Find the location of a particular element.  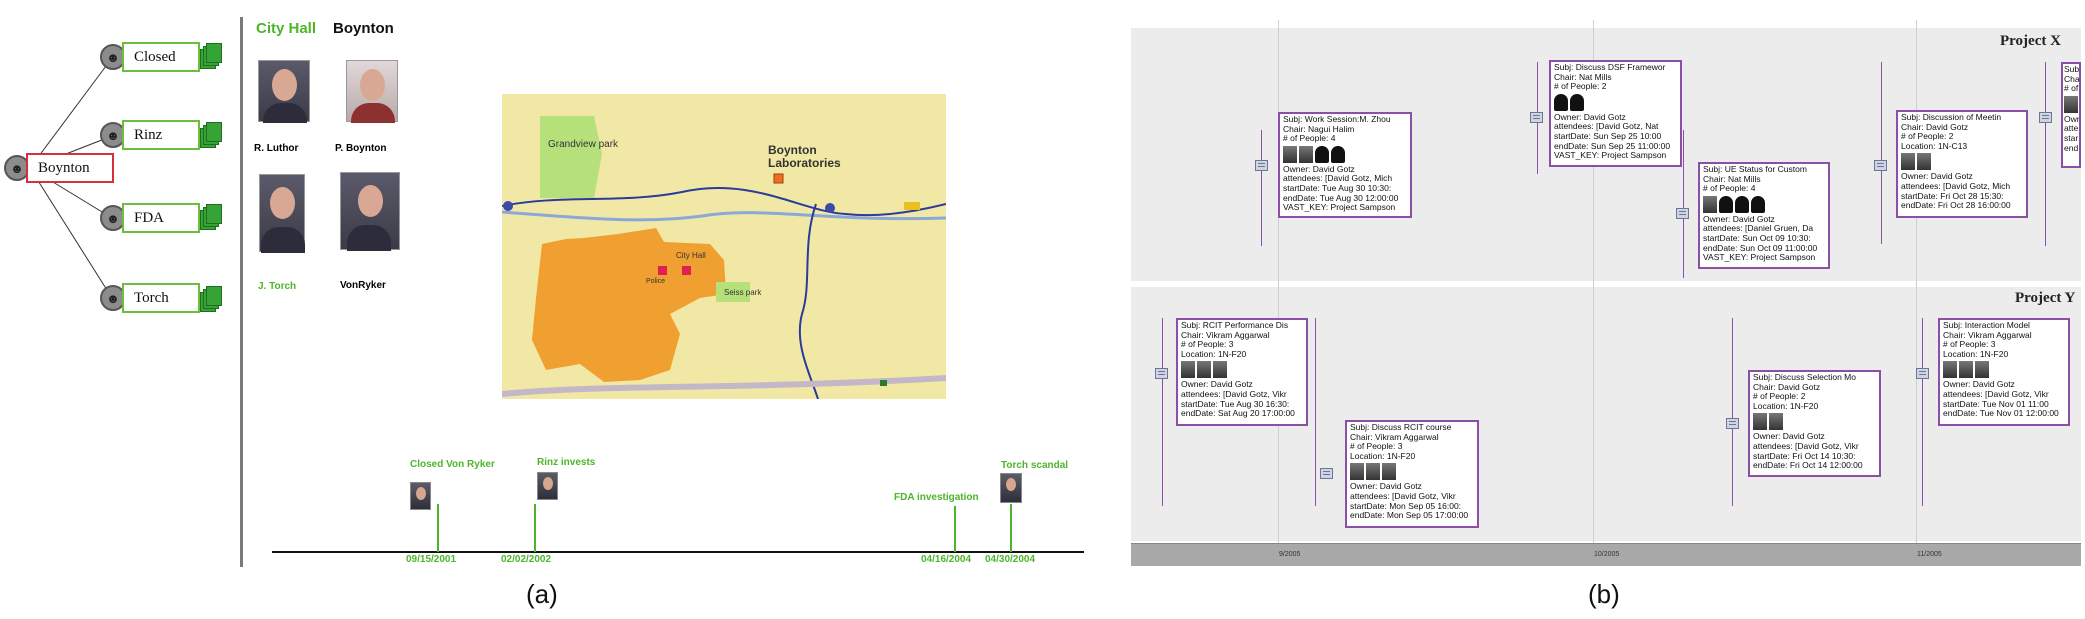

category-boynton: Boynton is located at coordinates (363, 28).